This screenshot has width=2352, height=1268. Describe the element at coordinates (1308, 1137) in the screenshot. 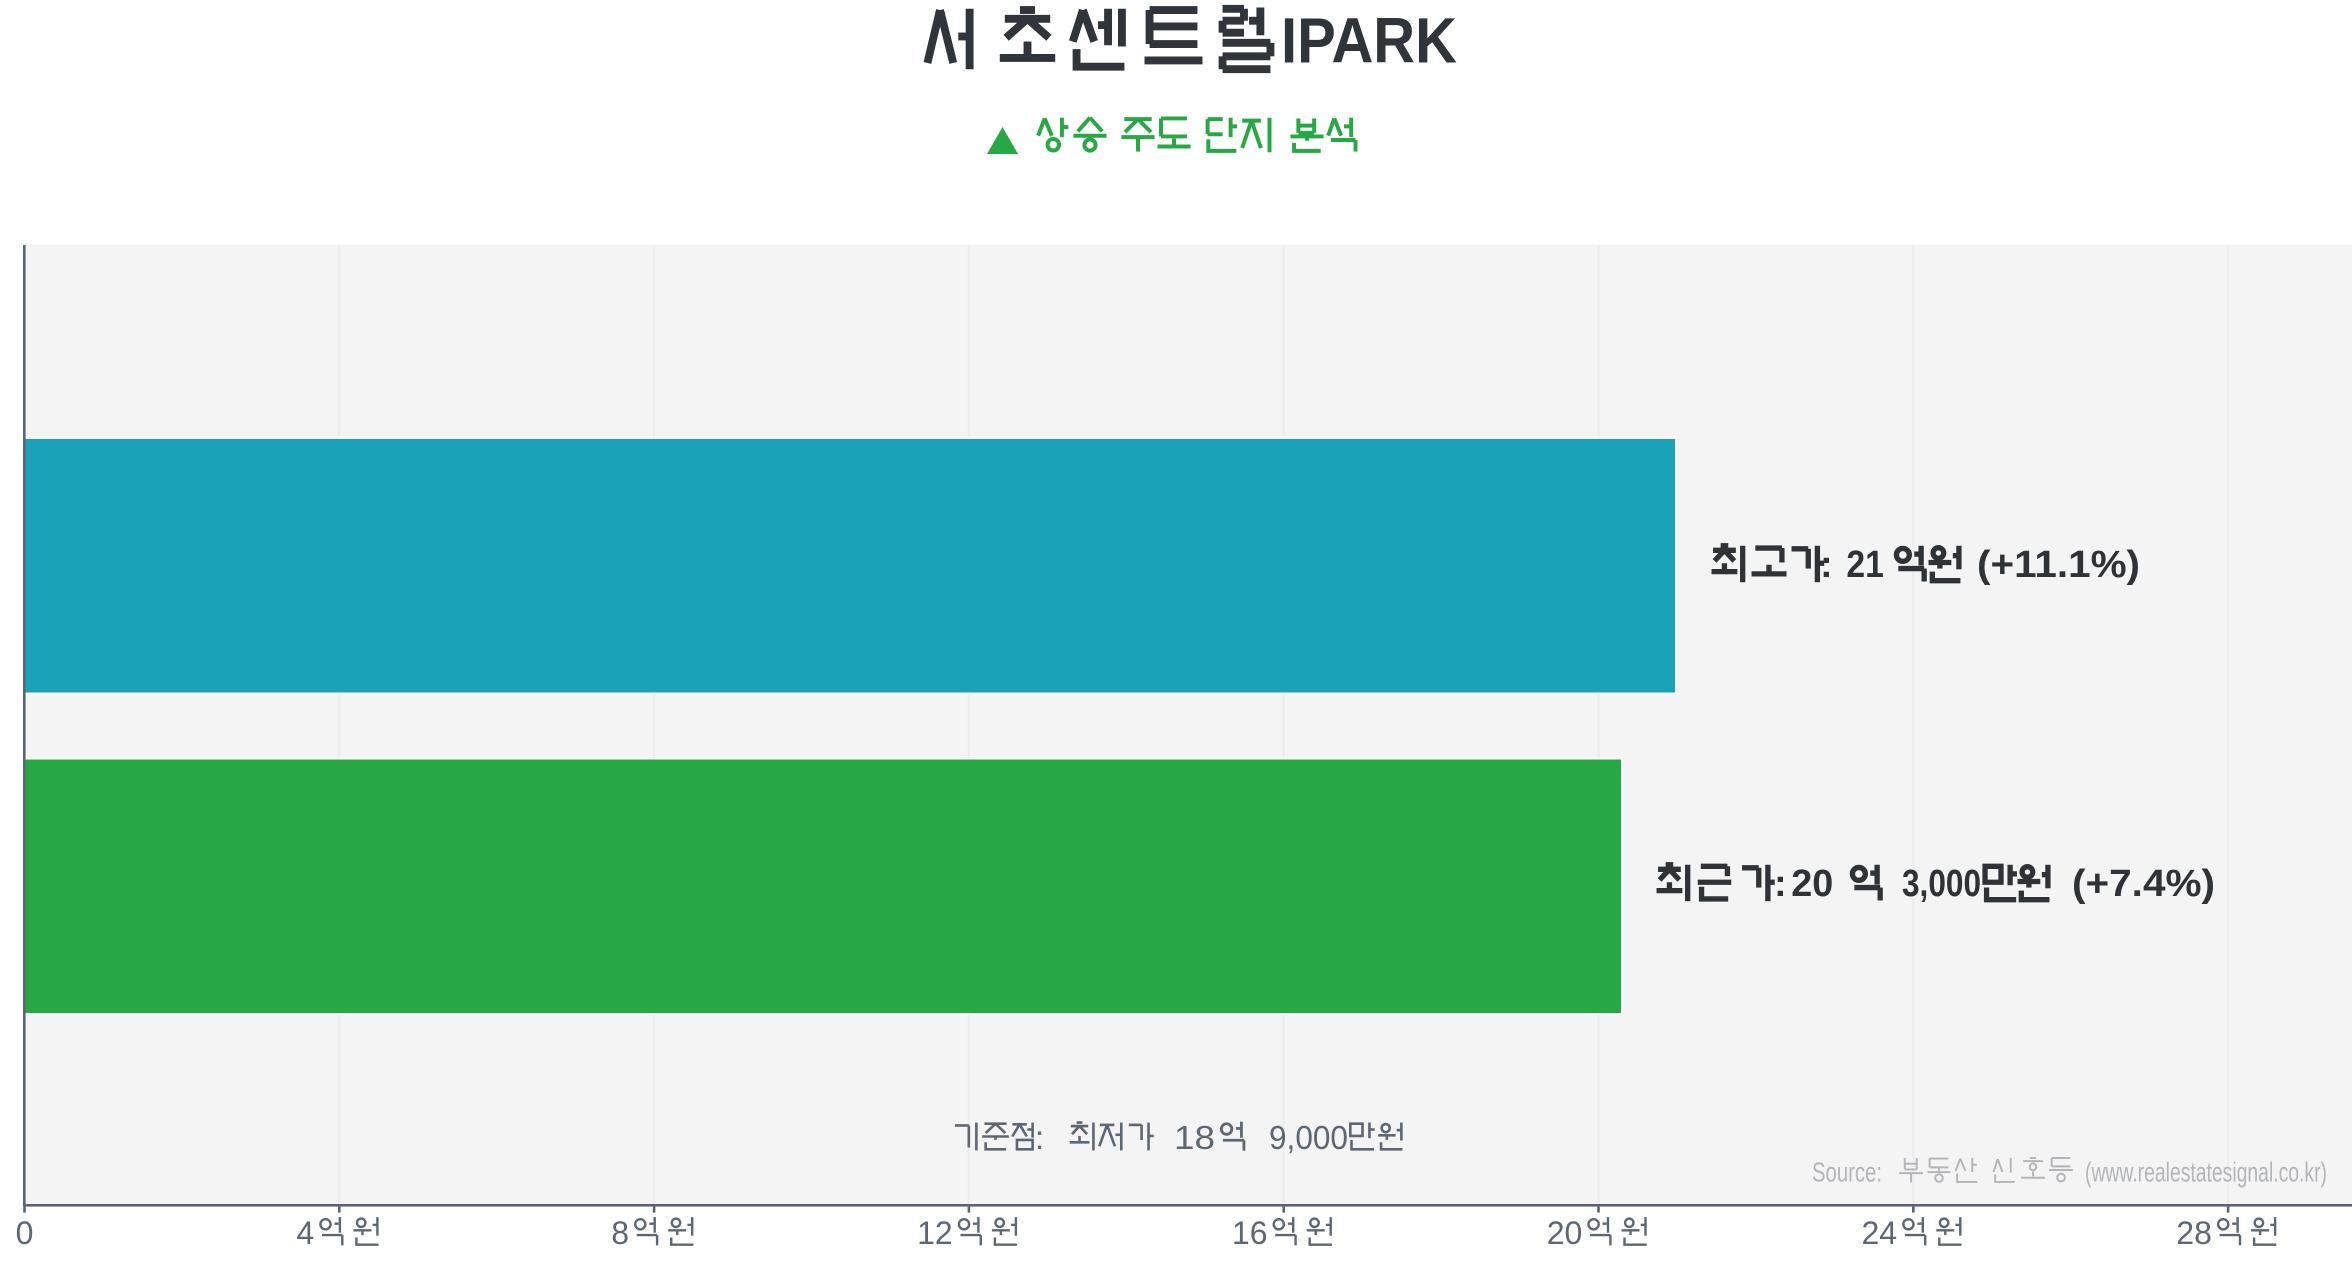

I see `svg-text: 9,000` at that location.